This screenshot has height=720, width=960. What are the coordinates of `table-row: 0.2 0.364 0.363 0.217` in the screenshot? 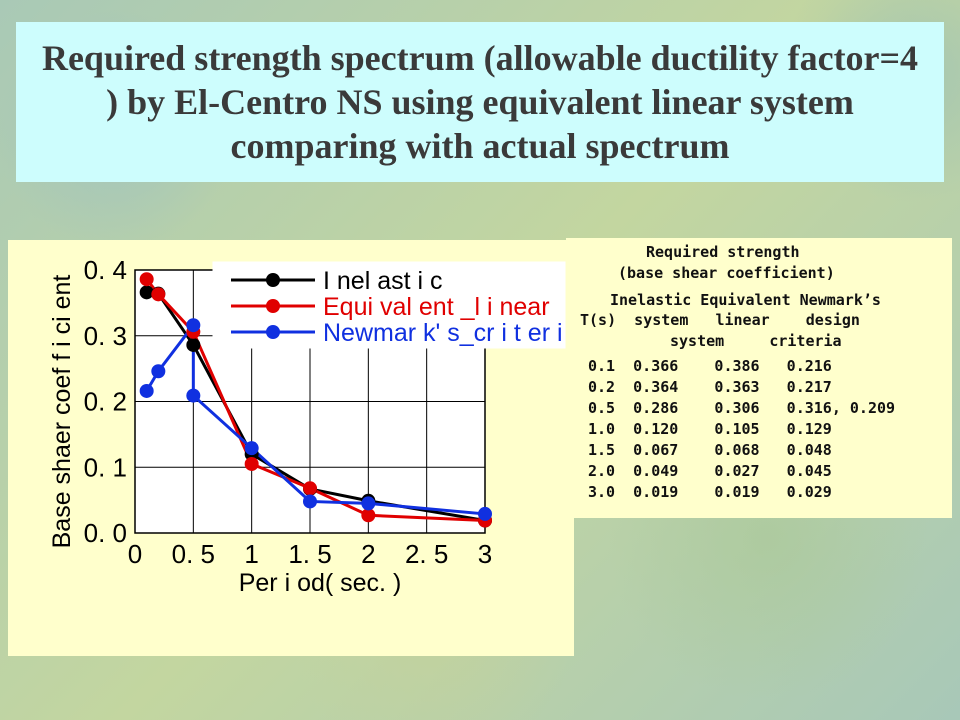 It's located at (710, 387).